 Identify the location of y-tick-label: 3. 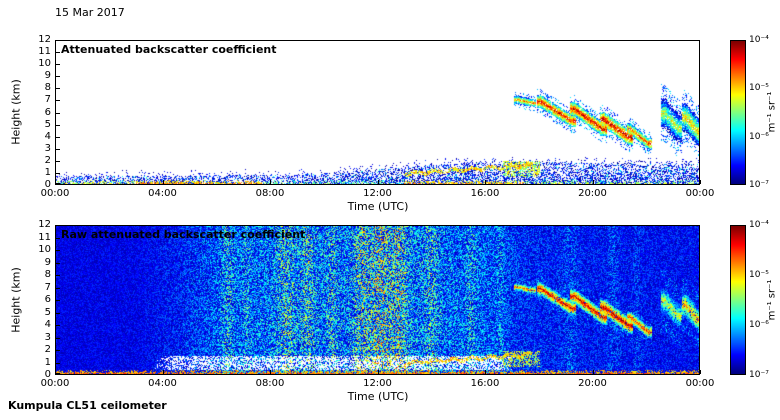
(47, 337).